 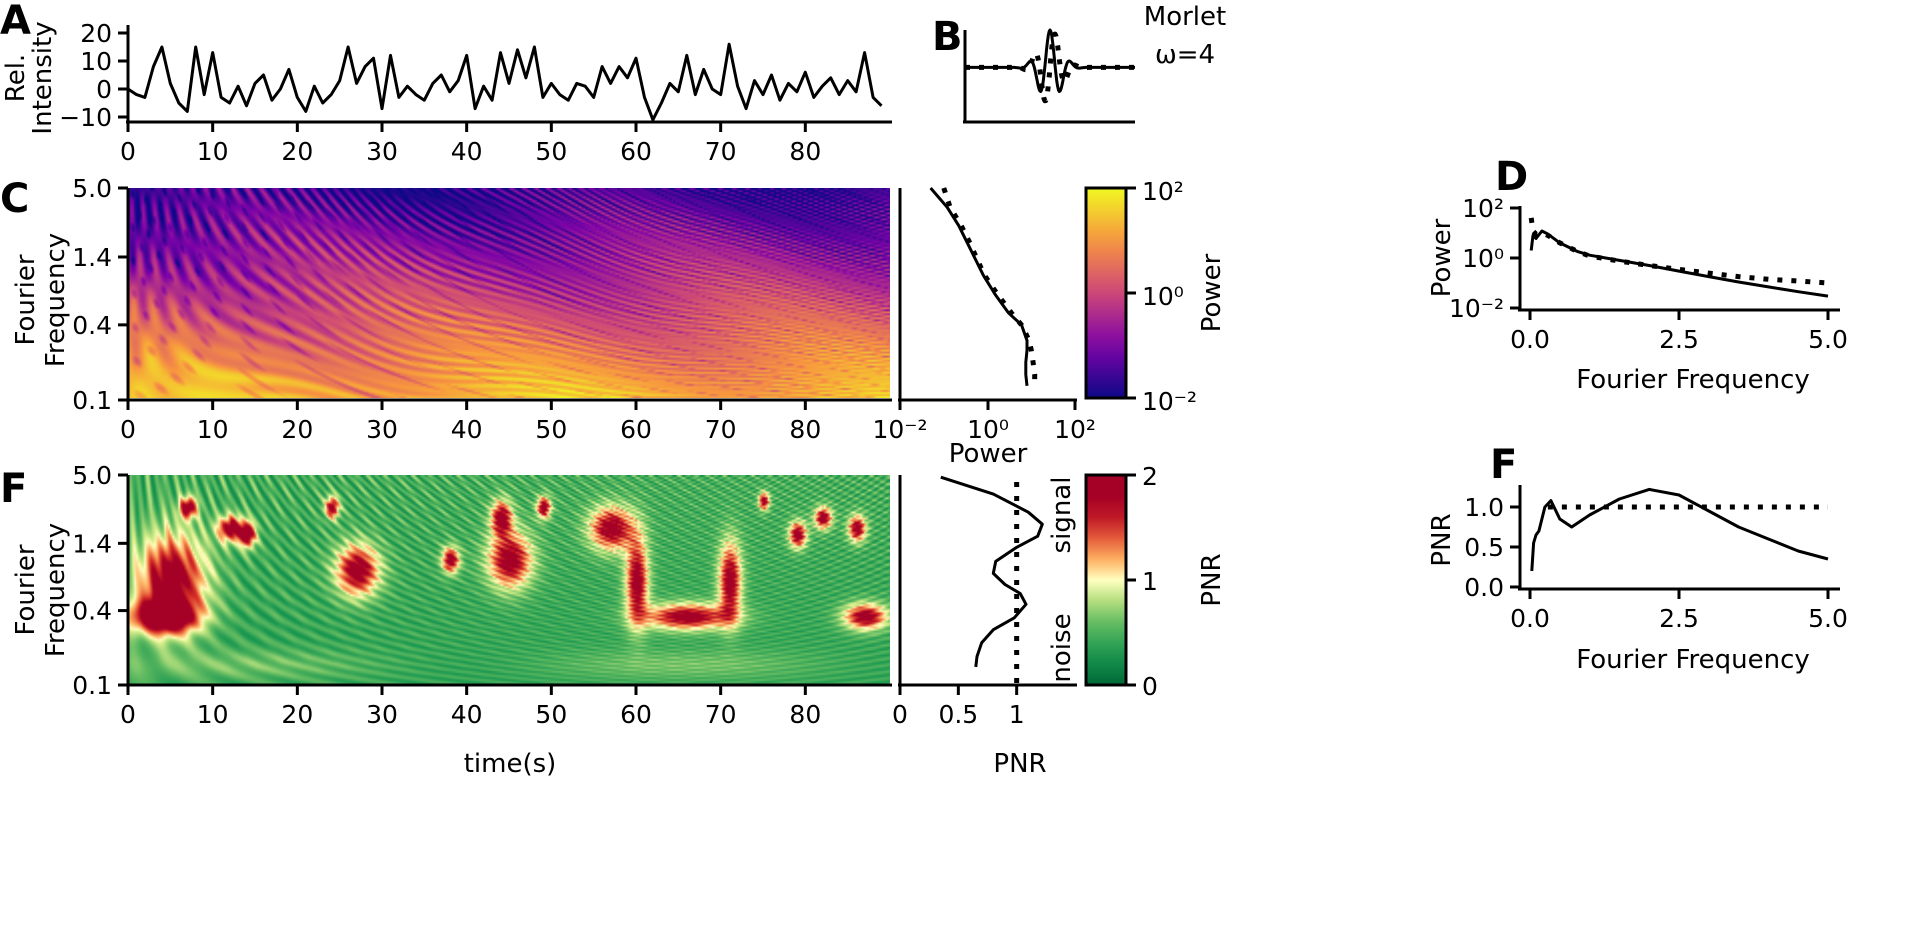 I want to click on c-ylabel-line1: Fourier, so click(x=26, y=299).